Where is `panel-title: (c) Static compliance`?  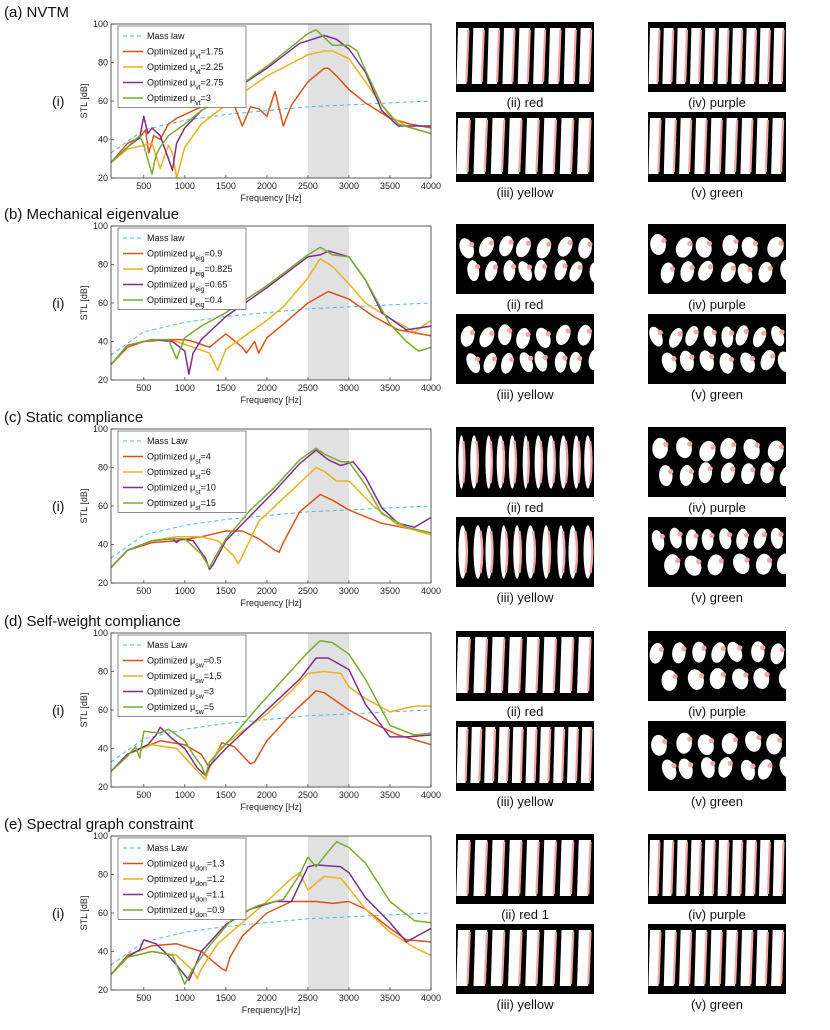
panel-title: (c) Static compliance is located at coordinates (74, 417).